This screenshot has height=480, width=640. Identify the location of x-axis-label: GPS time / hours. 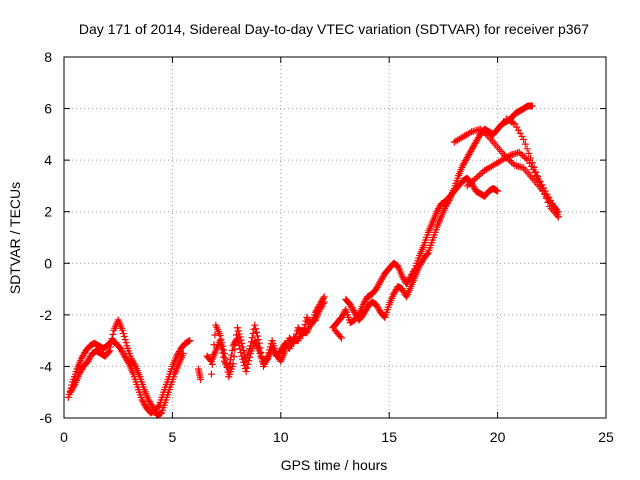
(334, 465).